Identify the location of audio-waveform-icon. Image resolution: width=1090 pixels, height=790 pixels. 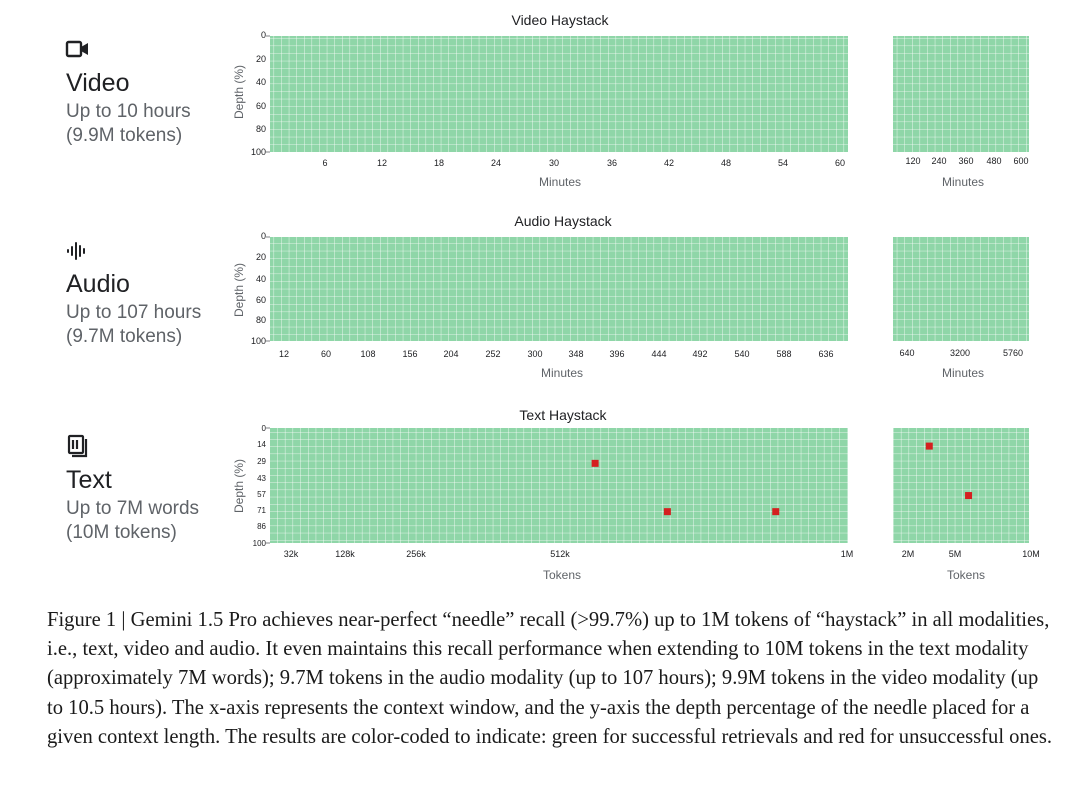
(76, 251).